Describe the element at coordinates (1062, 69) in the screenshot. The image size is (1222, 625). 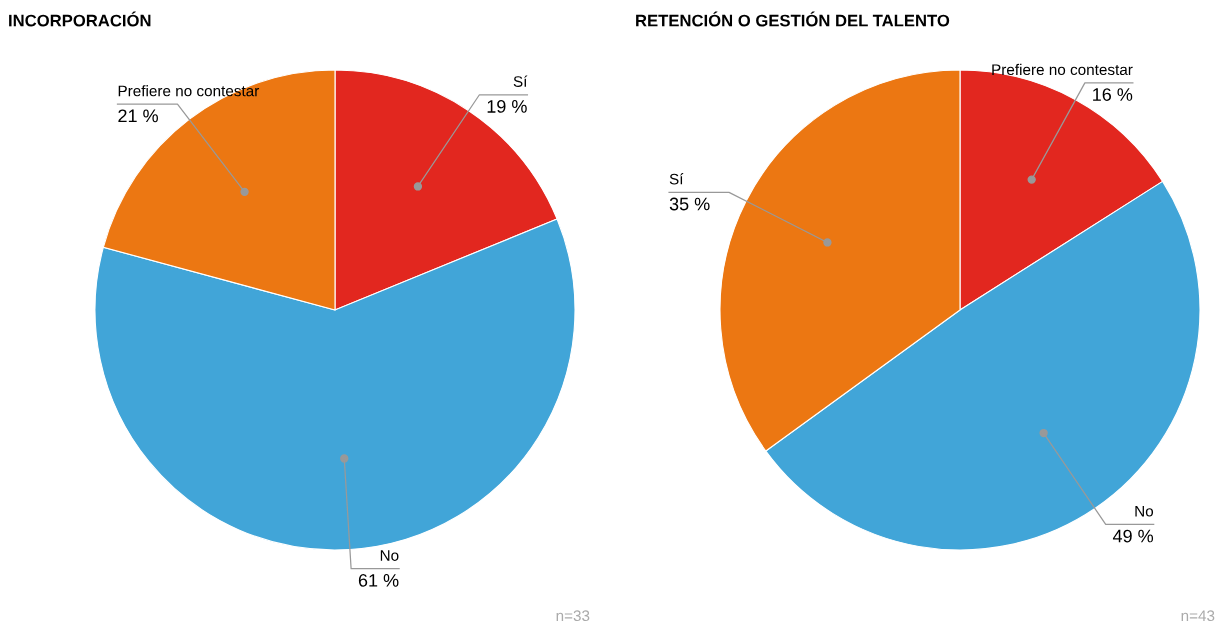
I see `slice-label: Prefiere no contestar` at that location.